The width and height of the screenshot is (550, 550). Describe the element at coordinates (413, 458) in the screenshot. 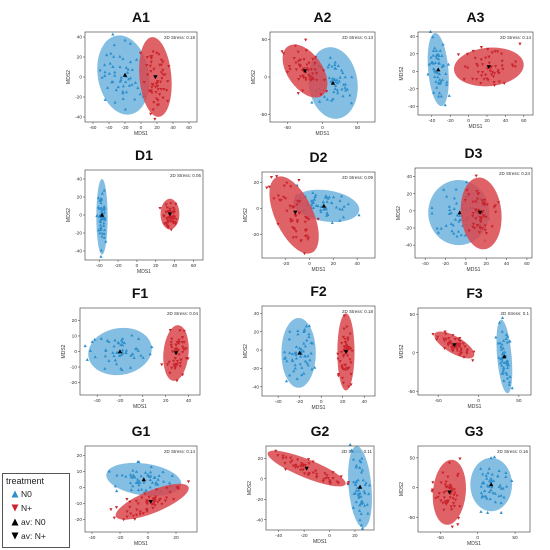

I see `y-tick-label: 50` at that location.